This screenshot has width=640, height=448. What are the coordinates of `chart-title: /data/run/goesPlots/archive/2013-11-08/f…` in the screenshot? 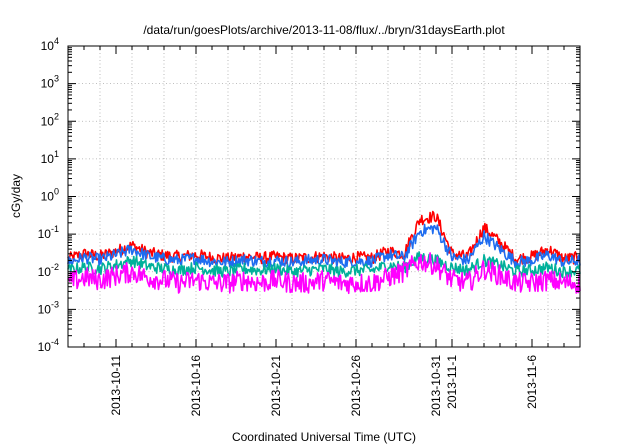 It's located at (324, 30).